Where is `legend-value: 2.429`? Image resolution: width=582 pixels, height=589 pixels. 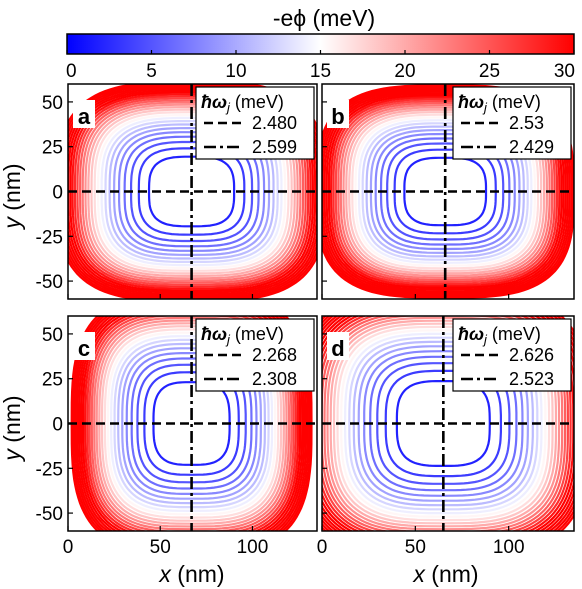 legend-value: 2.429 is located at coordinates (531, 147).